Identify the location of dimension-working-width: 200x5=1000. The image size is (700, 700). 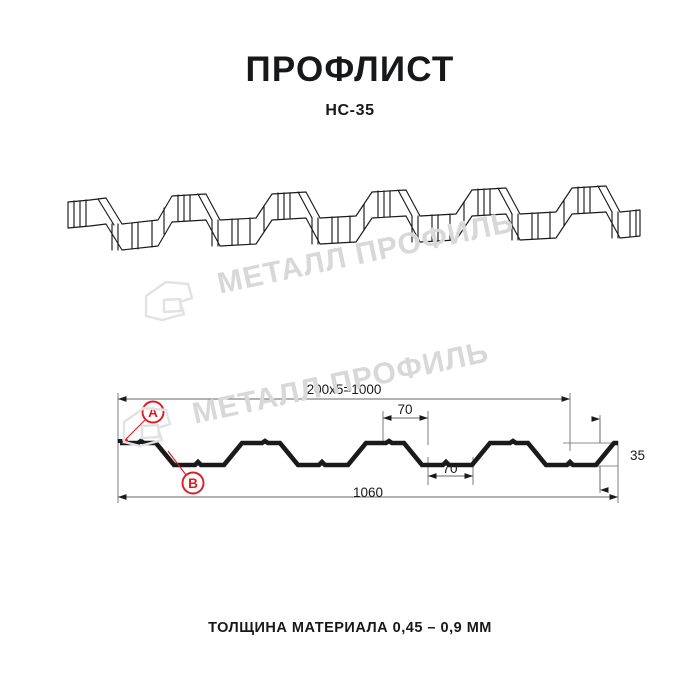
(344, 389).